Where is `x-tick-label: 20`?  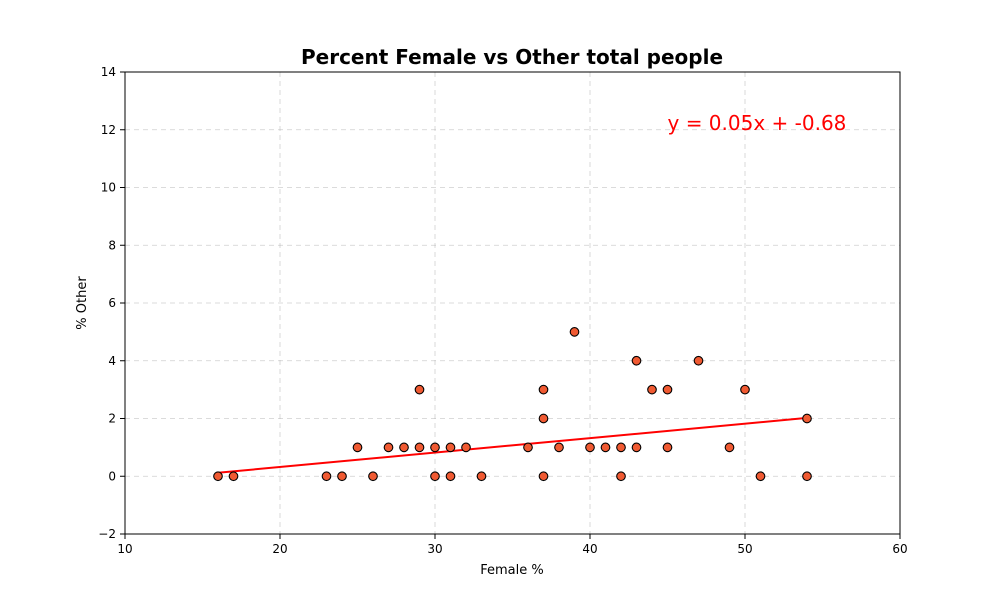
x-tick-label: 20 is located at coordinates (279, 549).